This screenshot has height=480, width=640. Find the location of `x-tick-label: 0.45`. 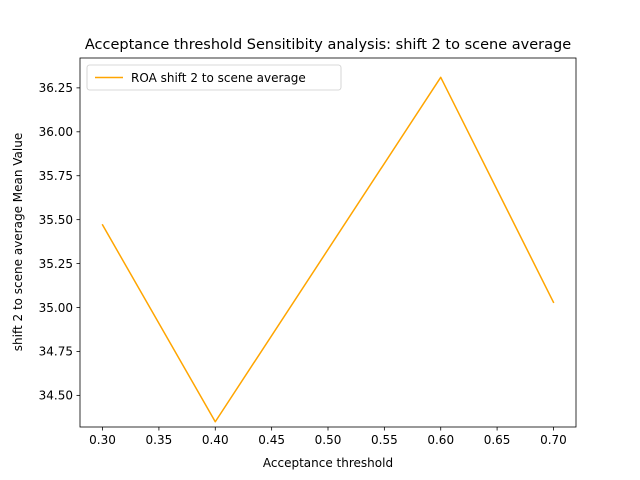

x-tick-label: 0.45 is located at coordinates (271, 440).